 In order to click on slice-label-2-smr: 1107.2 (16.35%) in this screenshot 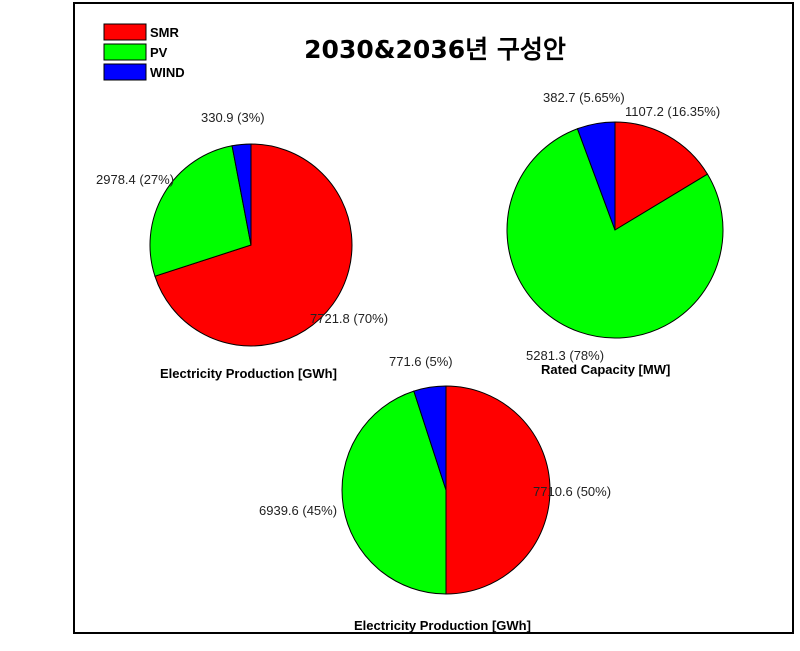, I will do `click(672, 111)`.